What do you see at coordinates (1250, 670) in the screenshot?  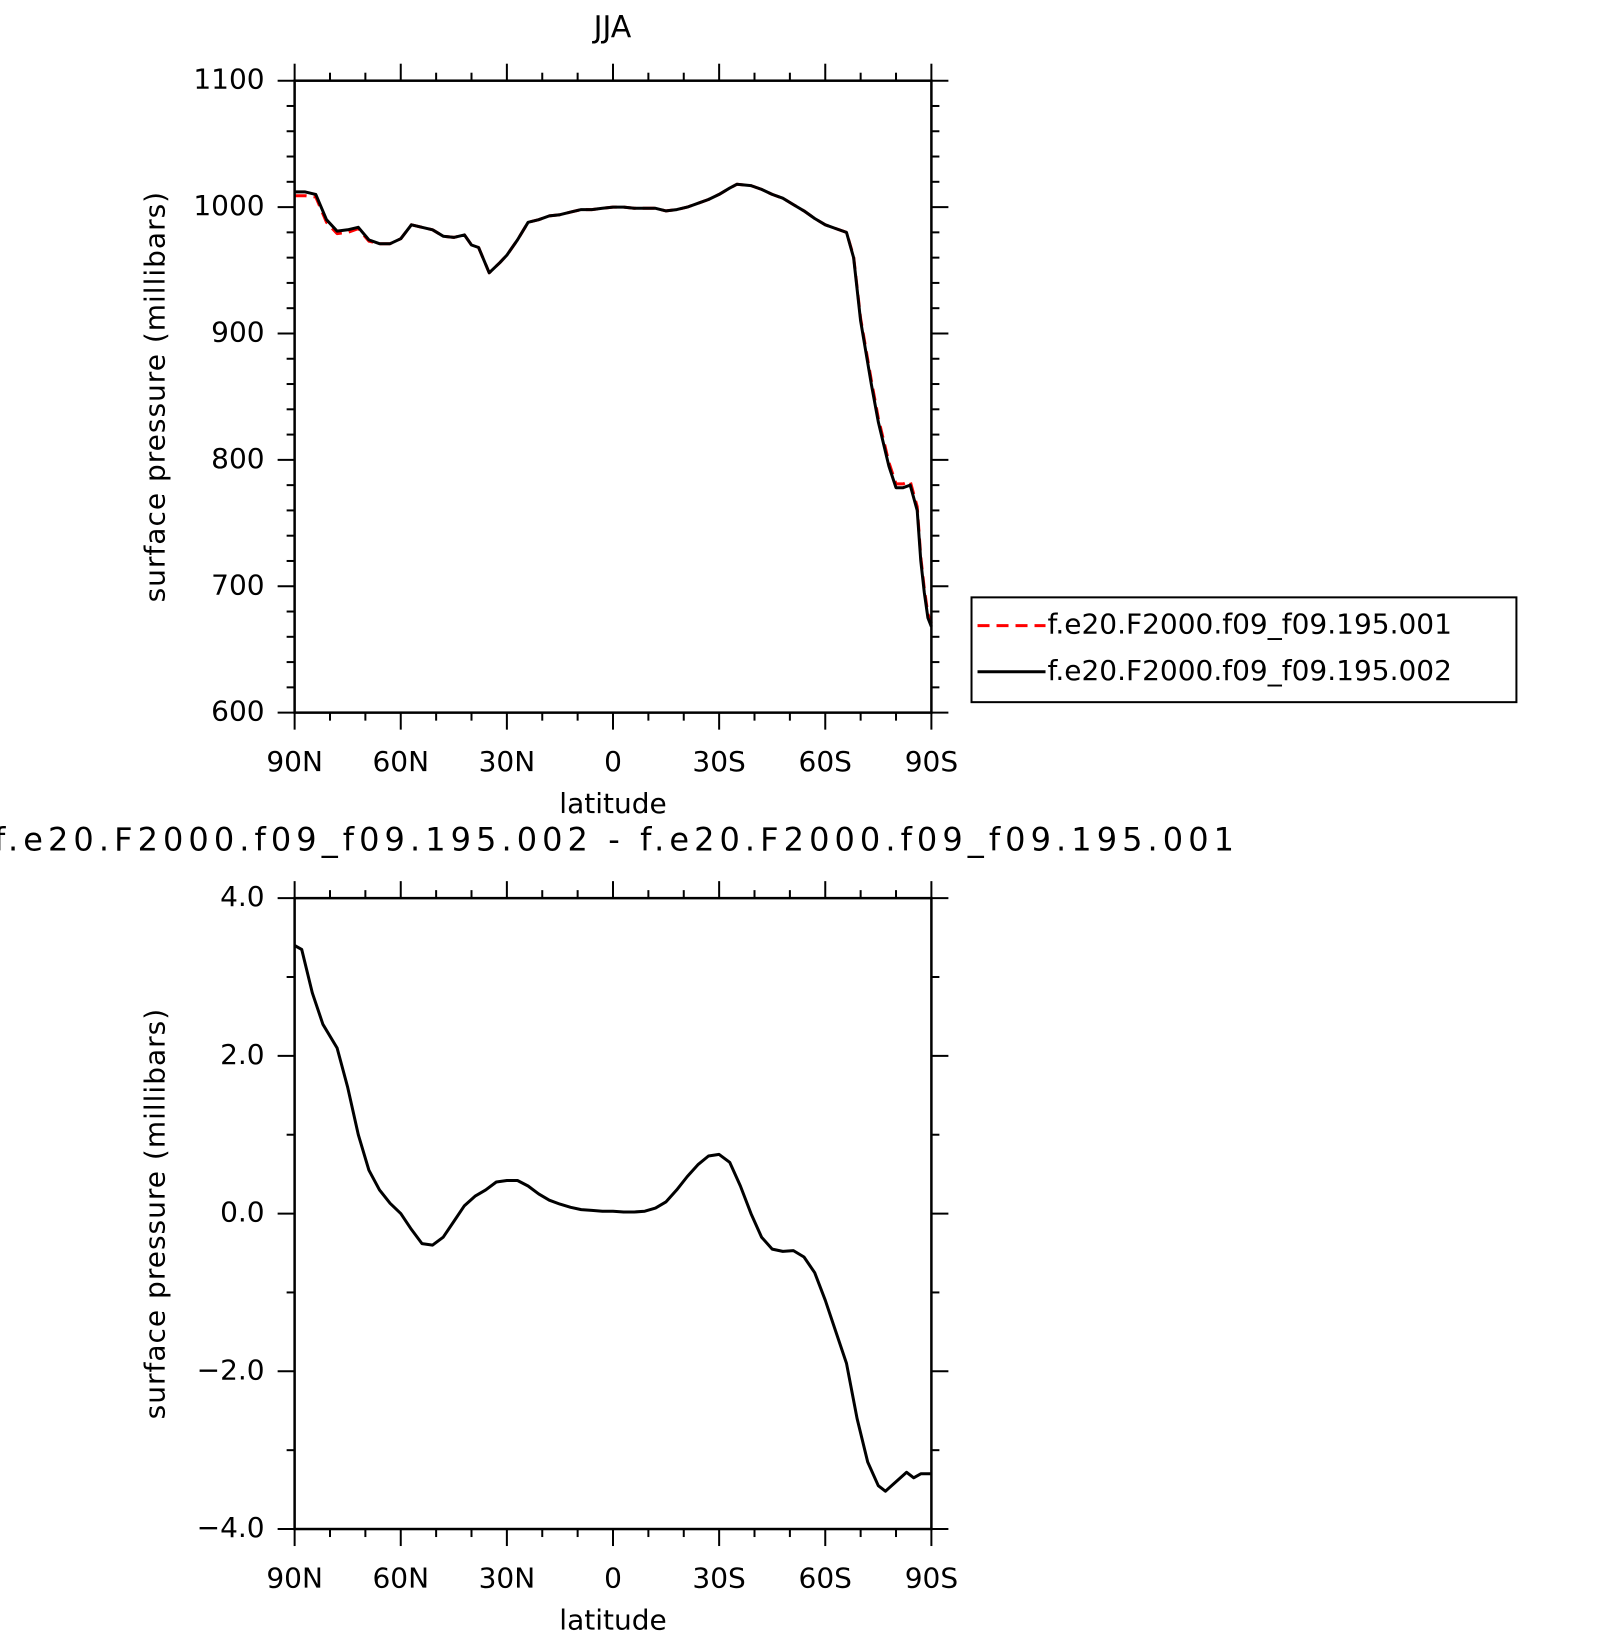 I see `legend-label: f.e20.F2000.f09_f09.195.002` at bounding box center [1250, 670].